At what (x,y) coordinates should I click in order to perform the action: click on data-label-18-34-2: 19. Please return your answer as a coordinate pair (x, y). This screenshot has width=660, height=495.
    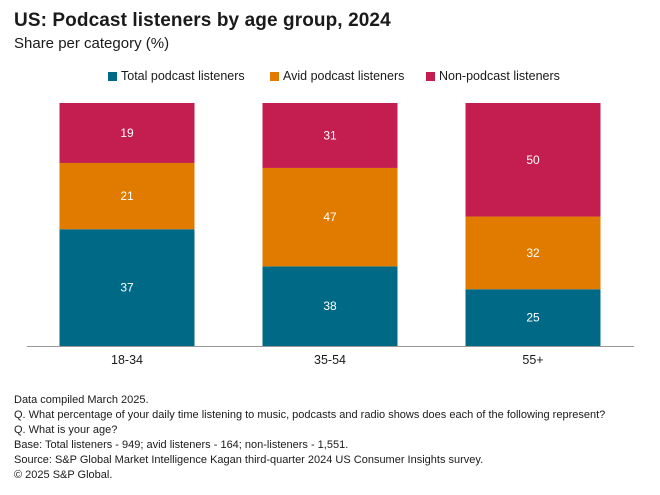
    Looking at the image, I should click on (127, 133).